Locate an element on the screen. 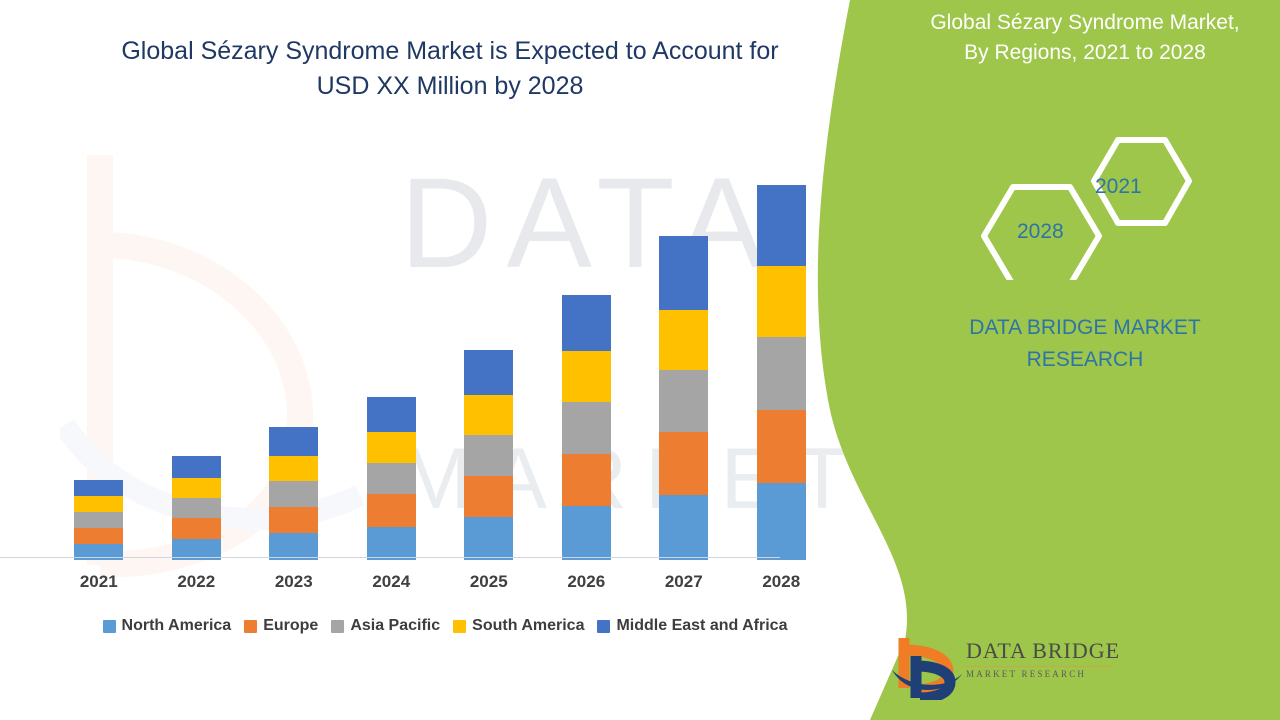 The width and height of the screenshot is (1280, 720). legend-item: Asia Pacific is located at coordinates (385, 626).